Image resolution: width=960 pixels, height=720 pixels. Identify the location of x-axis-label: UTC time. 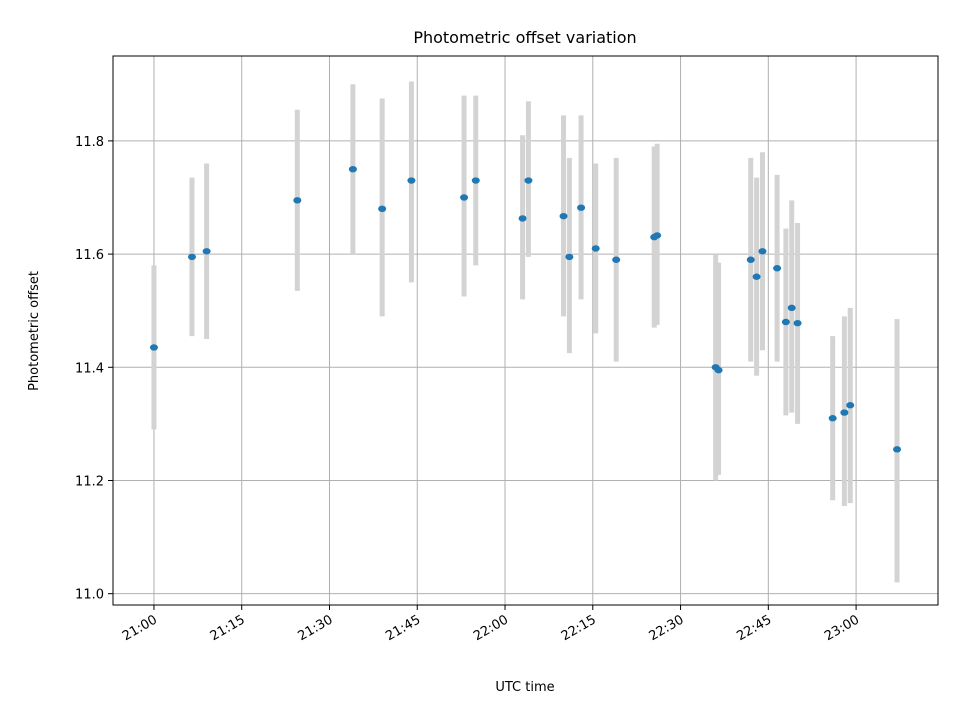
(524, 687).